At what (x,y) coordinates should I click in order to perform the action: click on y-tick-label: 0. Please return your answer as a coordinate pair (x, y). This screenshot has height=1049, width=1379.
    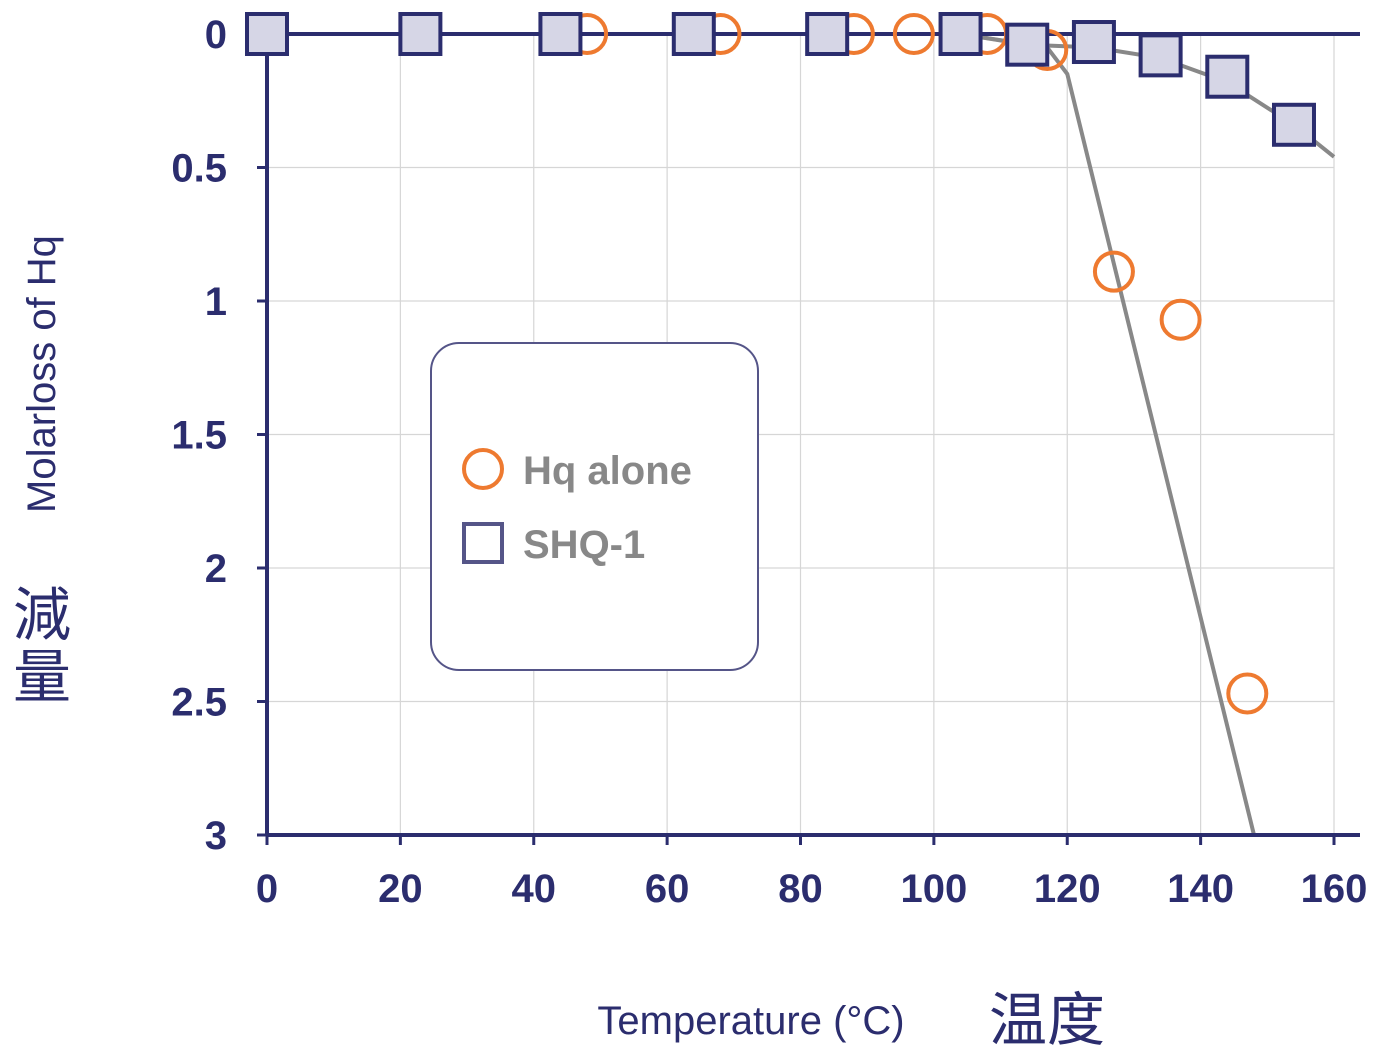
    Looking at the image, I should click on (216, 35).